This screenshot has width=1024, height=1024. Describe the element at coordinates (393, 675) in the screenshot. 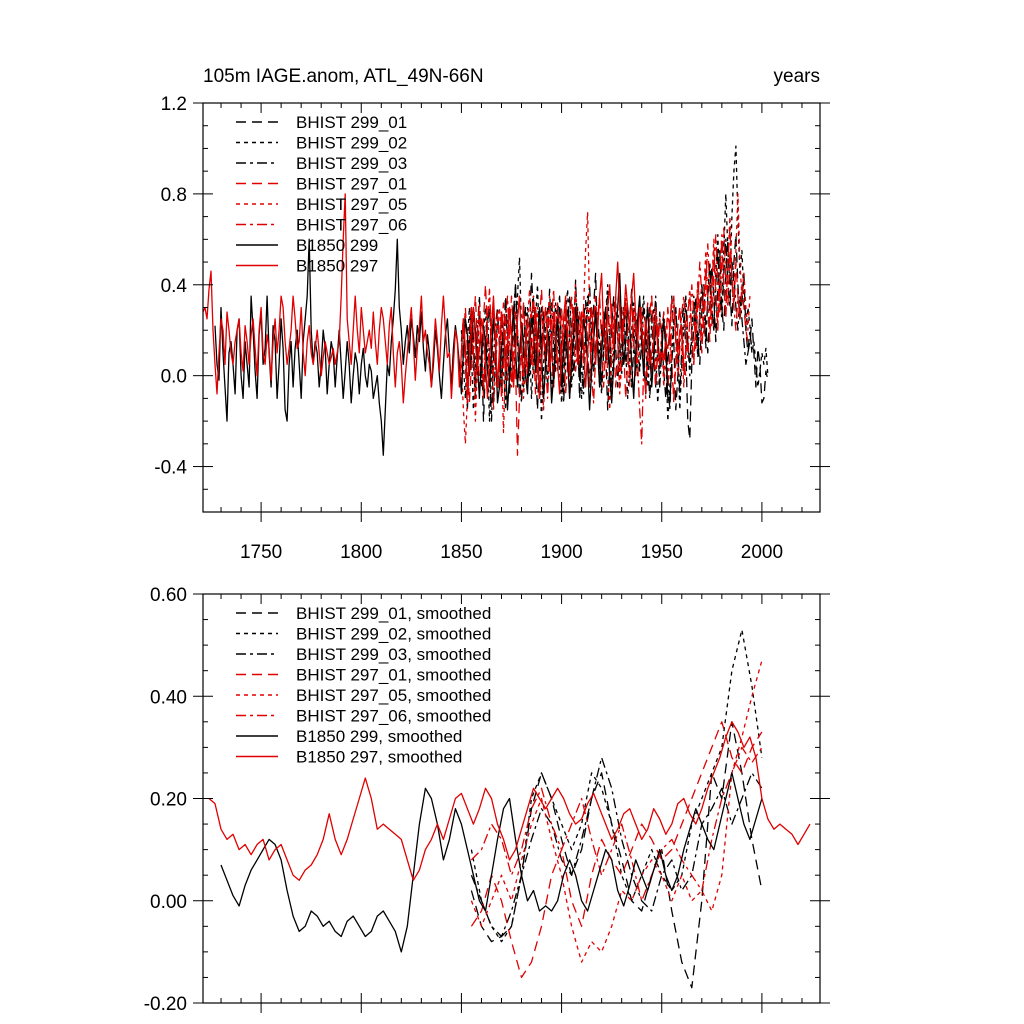

I see `panel2-legend-label-3: BHIST 297_01, smoothed` at that location.